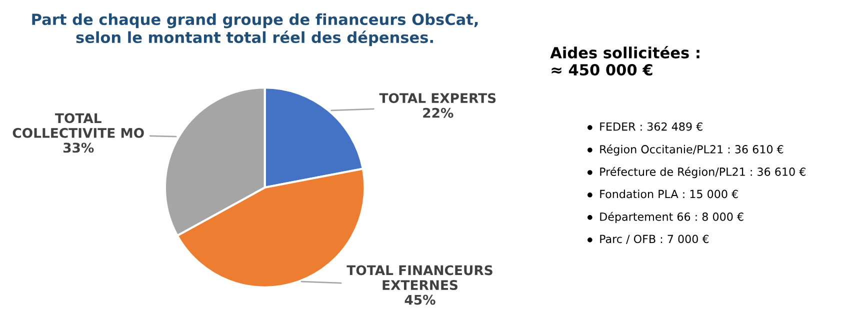 This screenshot has width=850, height=333. What do you see at coordinates (420, 299) in the screenshot?
I see `data-label: 45%` at bounding box center [420, 299].